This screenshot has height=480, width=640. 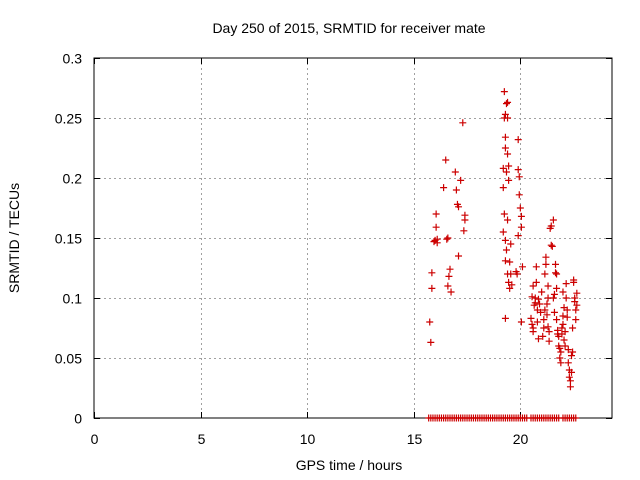 I want to click on x-tick-label: 10, so click(x=308, y=439).